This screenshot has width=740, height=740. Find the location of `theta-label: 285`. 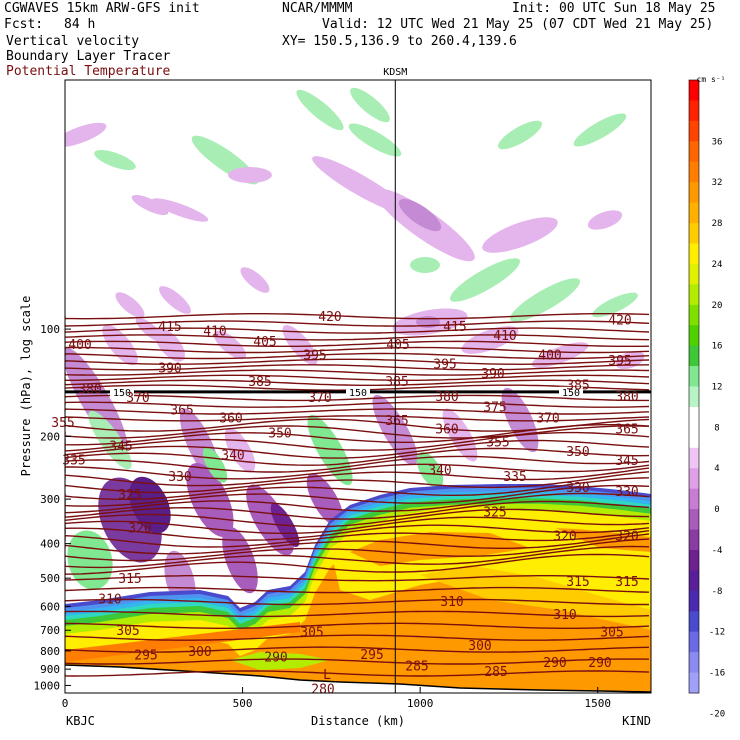

theta-label: 285 is located at coordinates (495, 672).